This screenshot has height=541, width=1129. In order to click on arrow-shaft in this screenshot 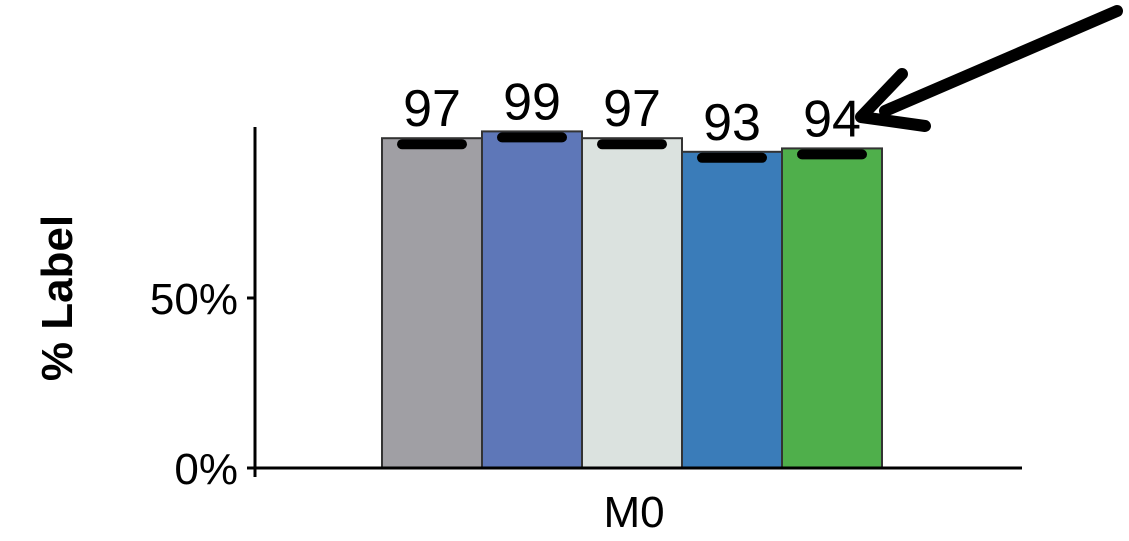, I will do `click(1001, 61)`.